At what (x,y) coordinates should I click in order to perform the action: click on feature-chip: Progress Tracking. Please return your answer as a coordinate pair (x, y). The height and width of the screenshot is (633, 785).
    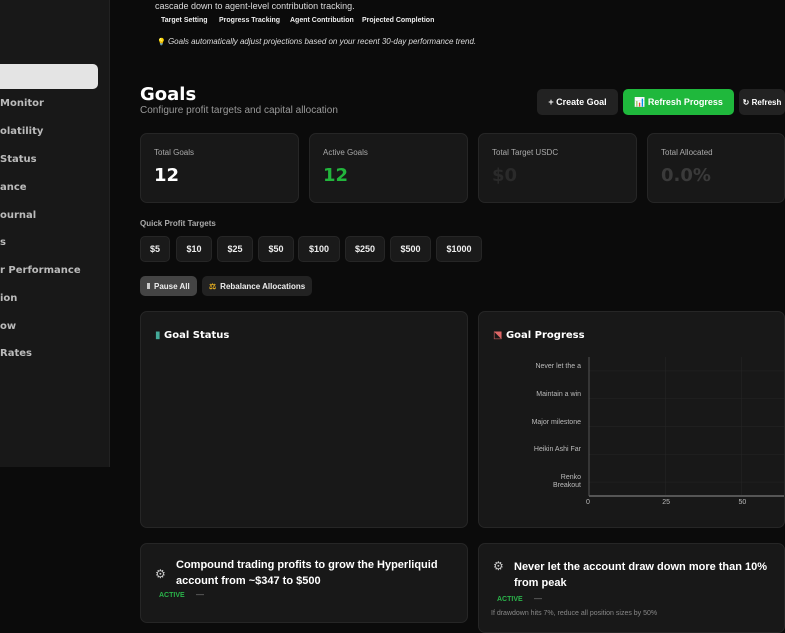
    Looking at the image, I should click on (250, 20).